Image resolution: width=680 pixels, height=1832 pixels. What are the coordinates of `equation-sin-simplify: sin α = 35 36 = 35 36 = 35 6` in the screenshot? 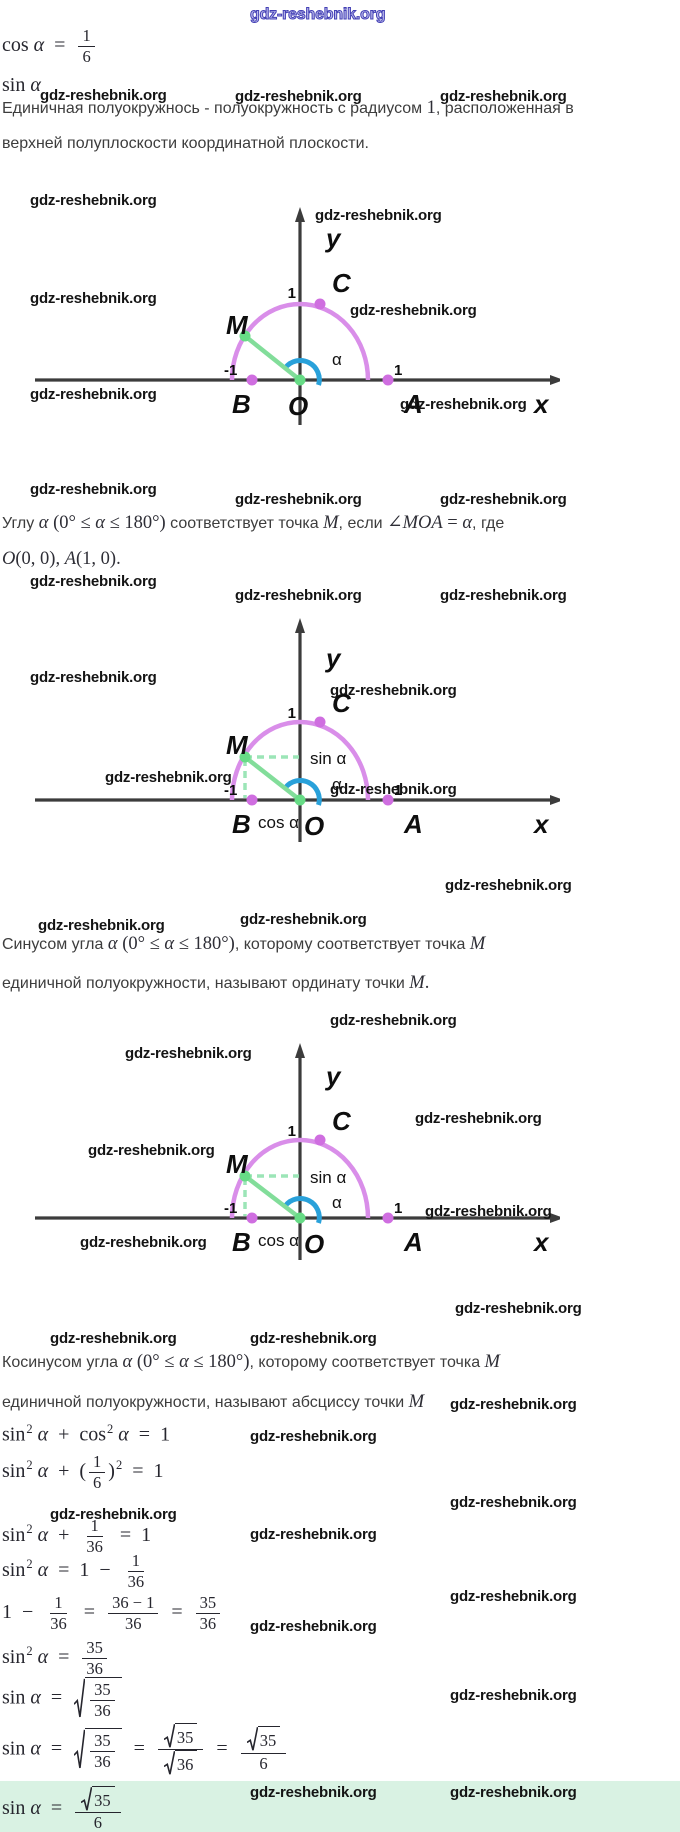 It's located at (145, 1750).